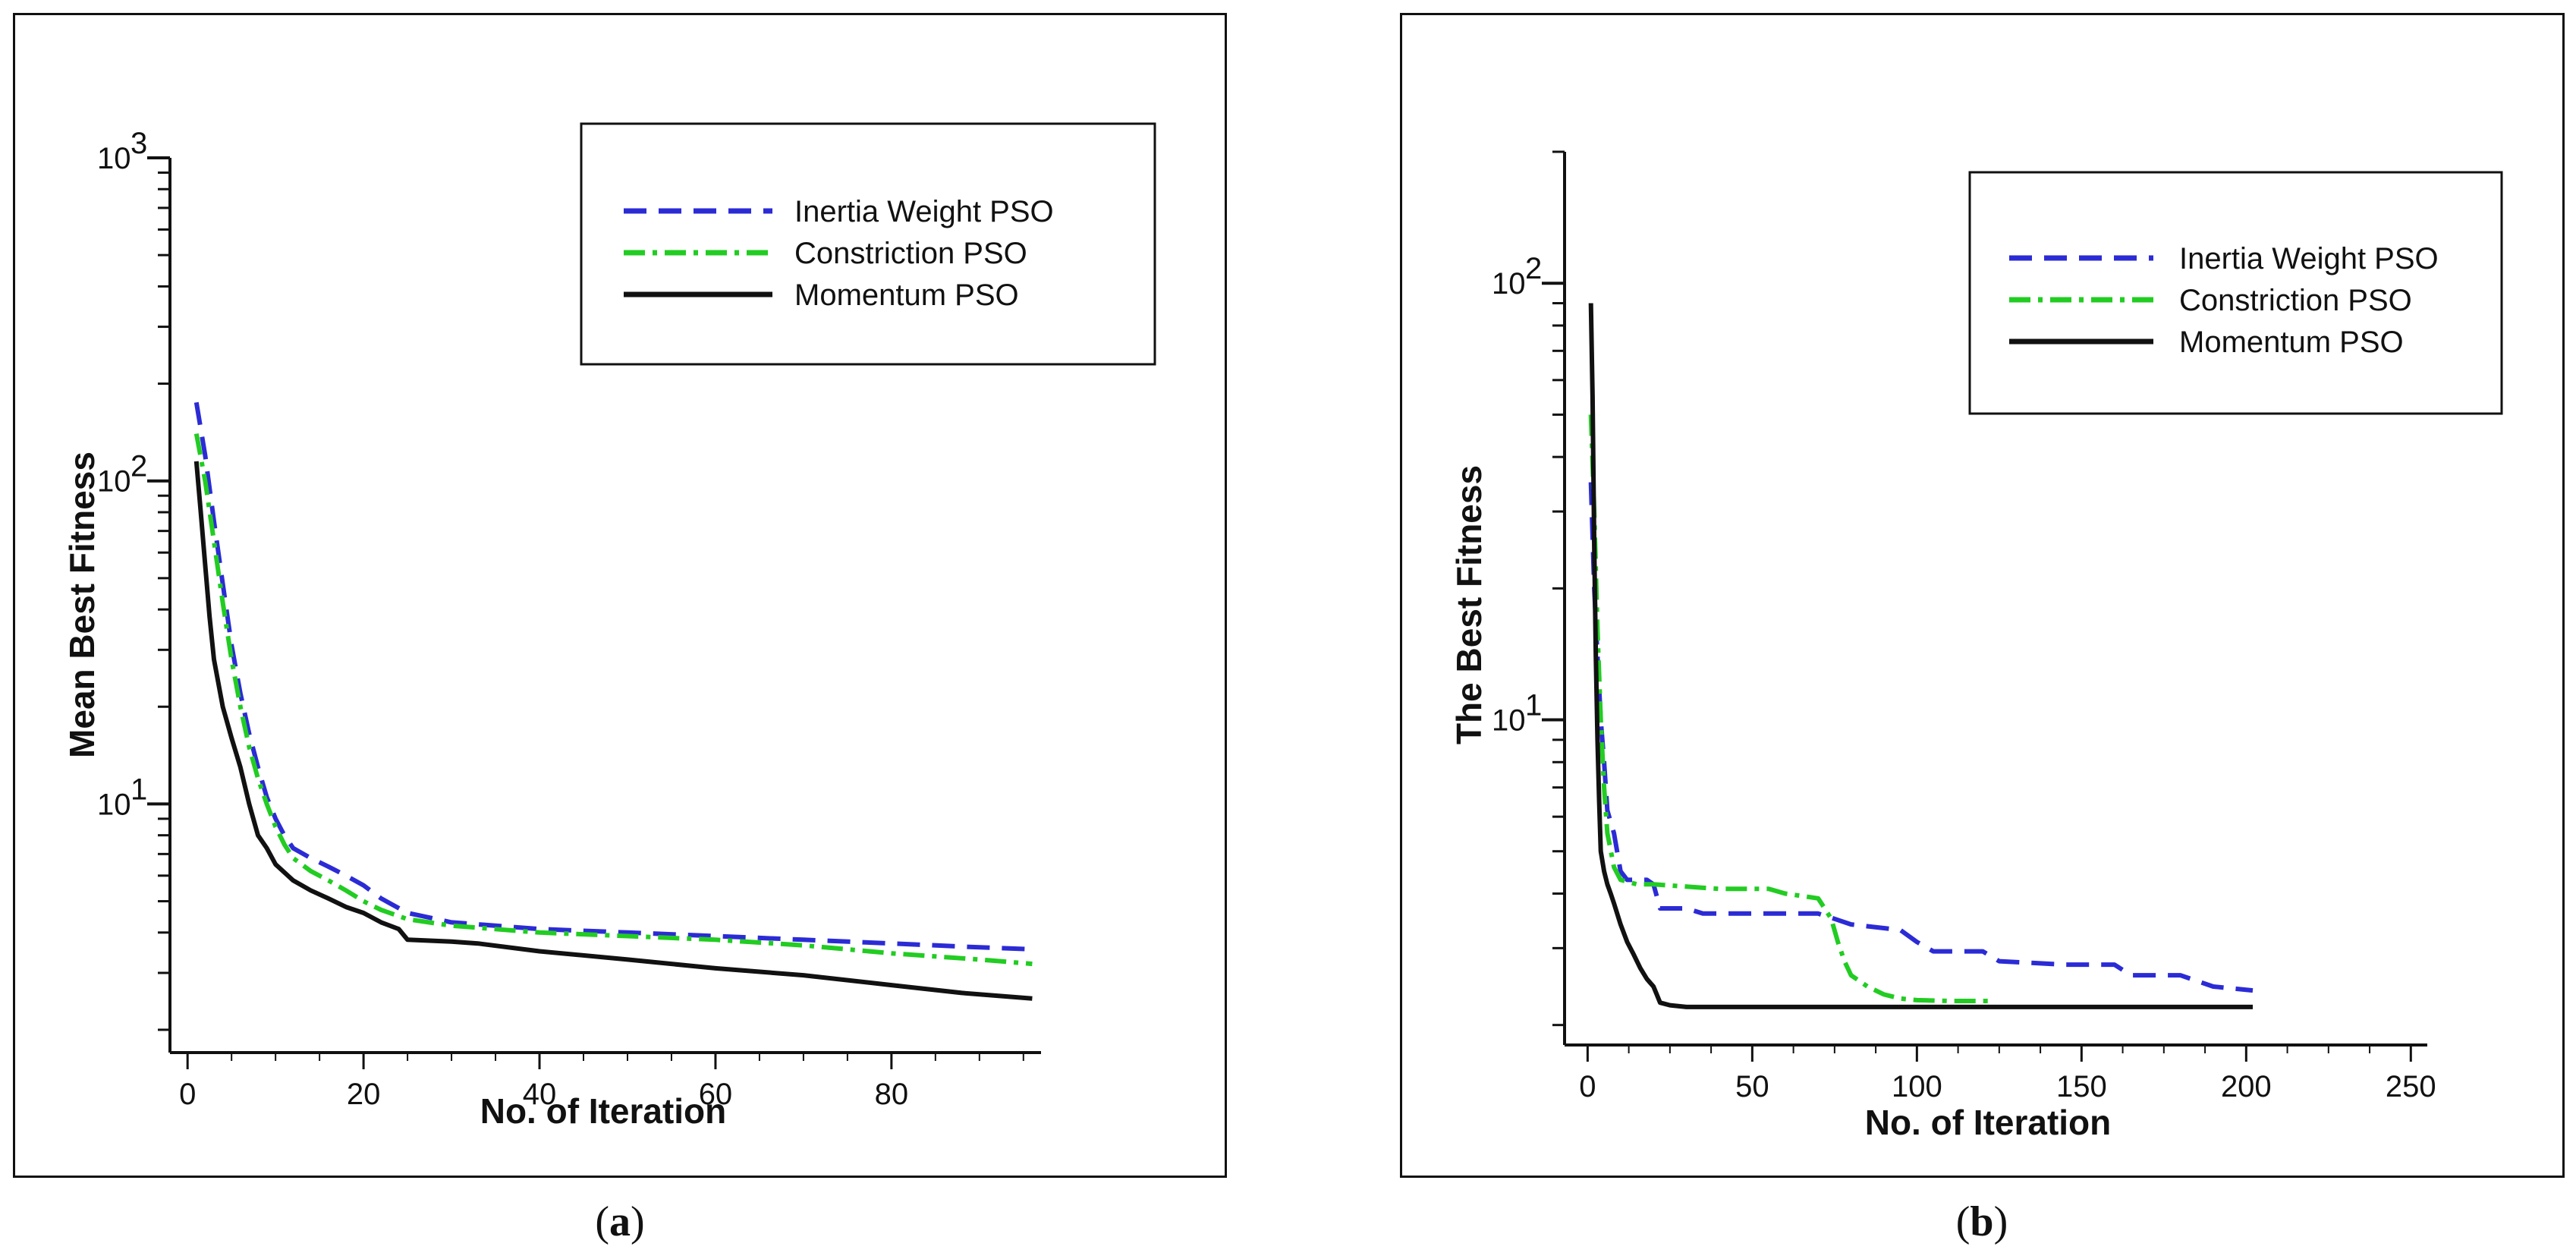 This screenshot has height=1259, width=2576. What do you see at coordinates (892, 1094) in the screenshot?
I see `panel-a-x-tick-label: 80` at bounding box center [892, 1094].